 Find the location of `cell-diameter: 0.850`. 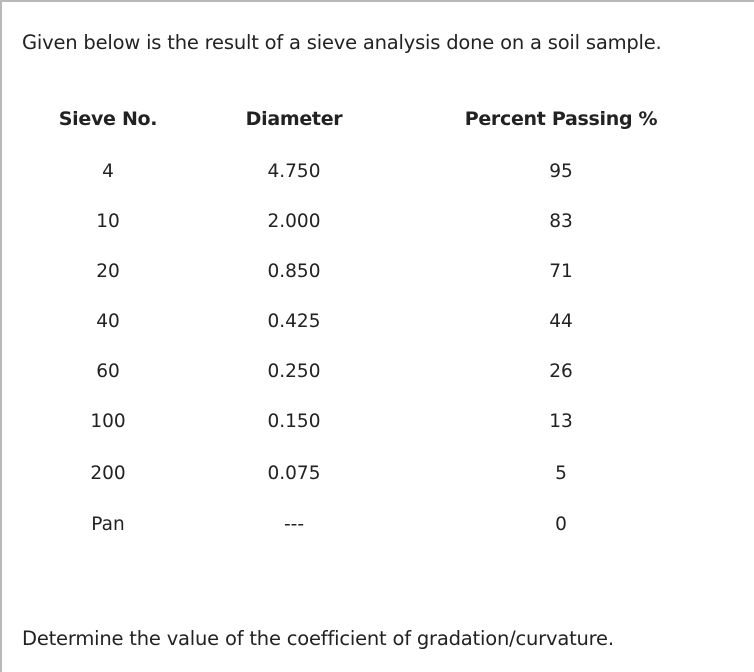

cell-diameter: 0.850 is located at coordinates (294, 271).